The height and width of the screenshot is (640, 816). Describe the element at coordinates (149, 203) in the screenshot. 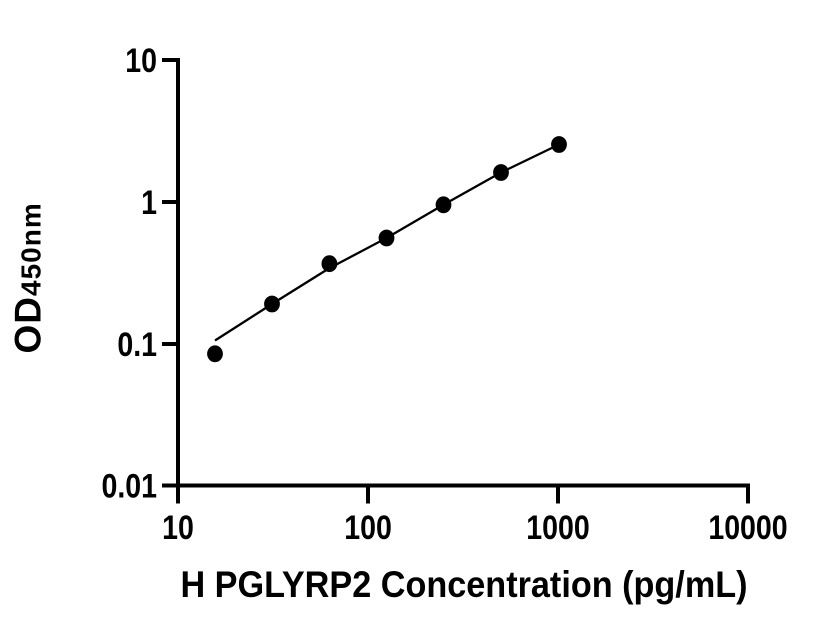

I see `svg-text: 1` at that location.